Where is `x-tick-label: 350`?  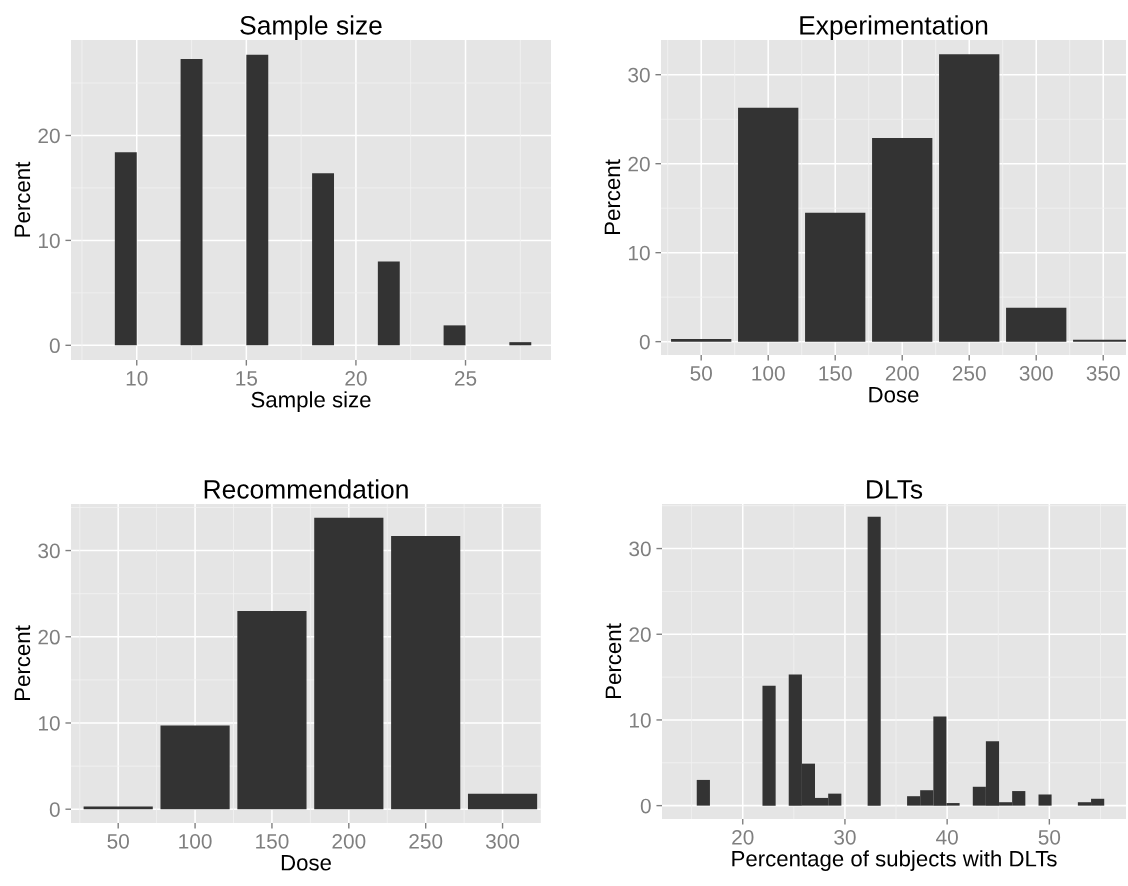
x-tick-label: 350 is located at coordinates (1103, 373).